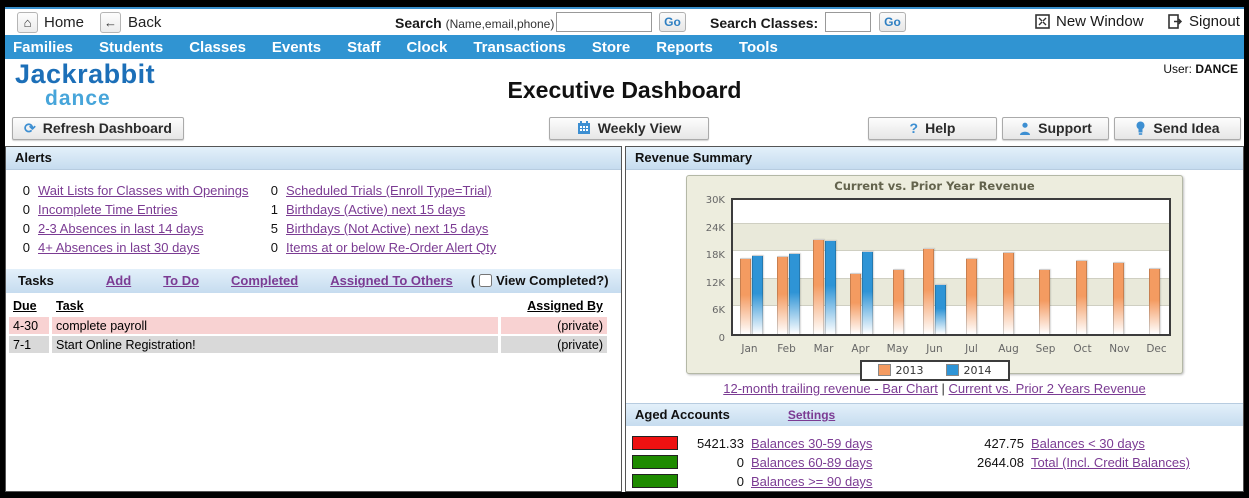  I want to click on alert-item: 0 Wait Lists for Classes with Openings, so click(140, 190).